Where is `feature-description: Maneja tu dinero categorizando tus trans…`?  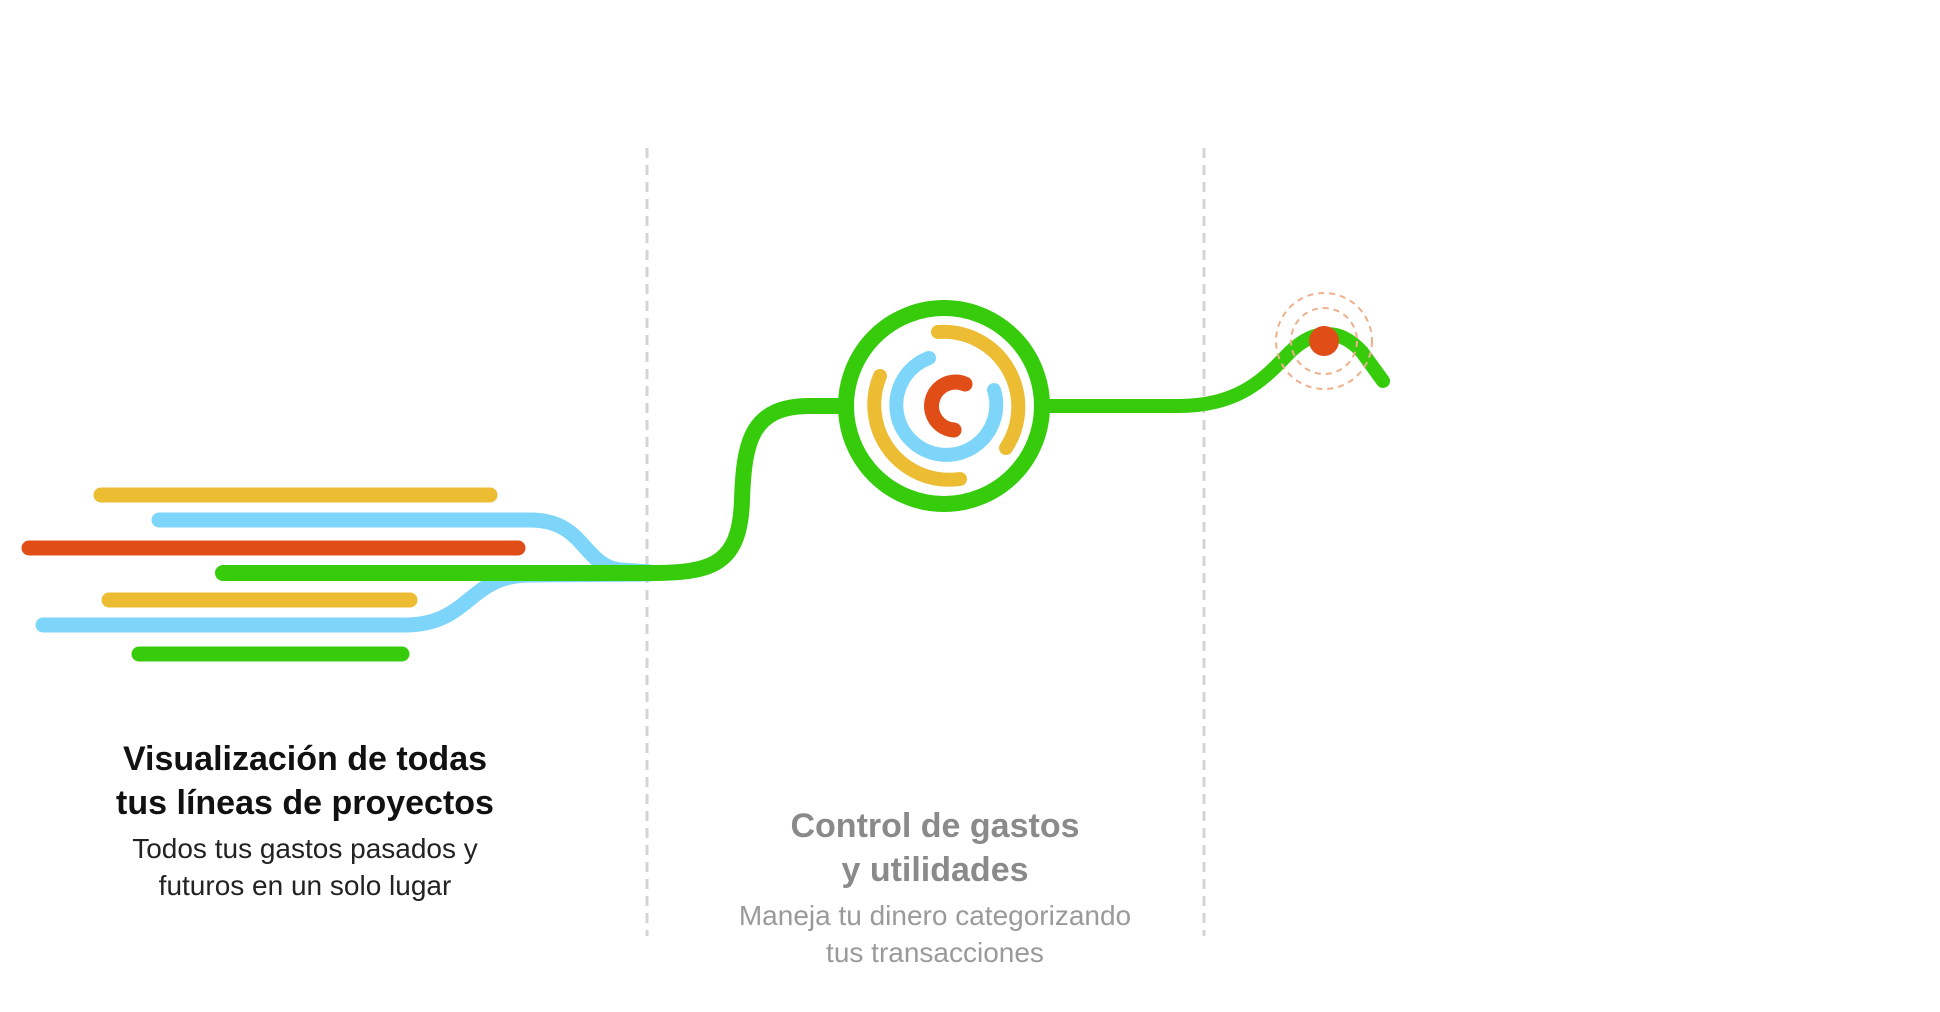 feature-description: Maneja tu dinero categorizando tus trans… is located at coordinates (935, 934).